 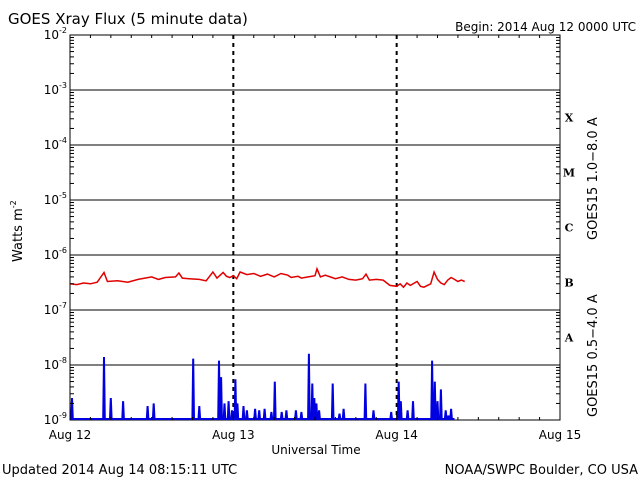 What do you see at coordinates (63, 140) in the screenshot?
I see `y-tick-exponent: -4` at bounding box center [63, 140].